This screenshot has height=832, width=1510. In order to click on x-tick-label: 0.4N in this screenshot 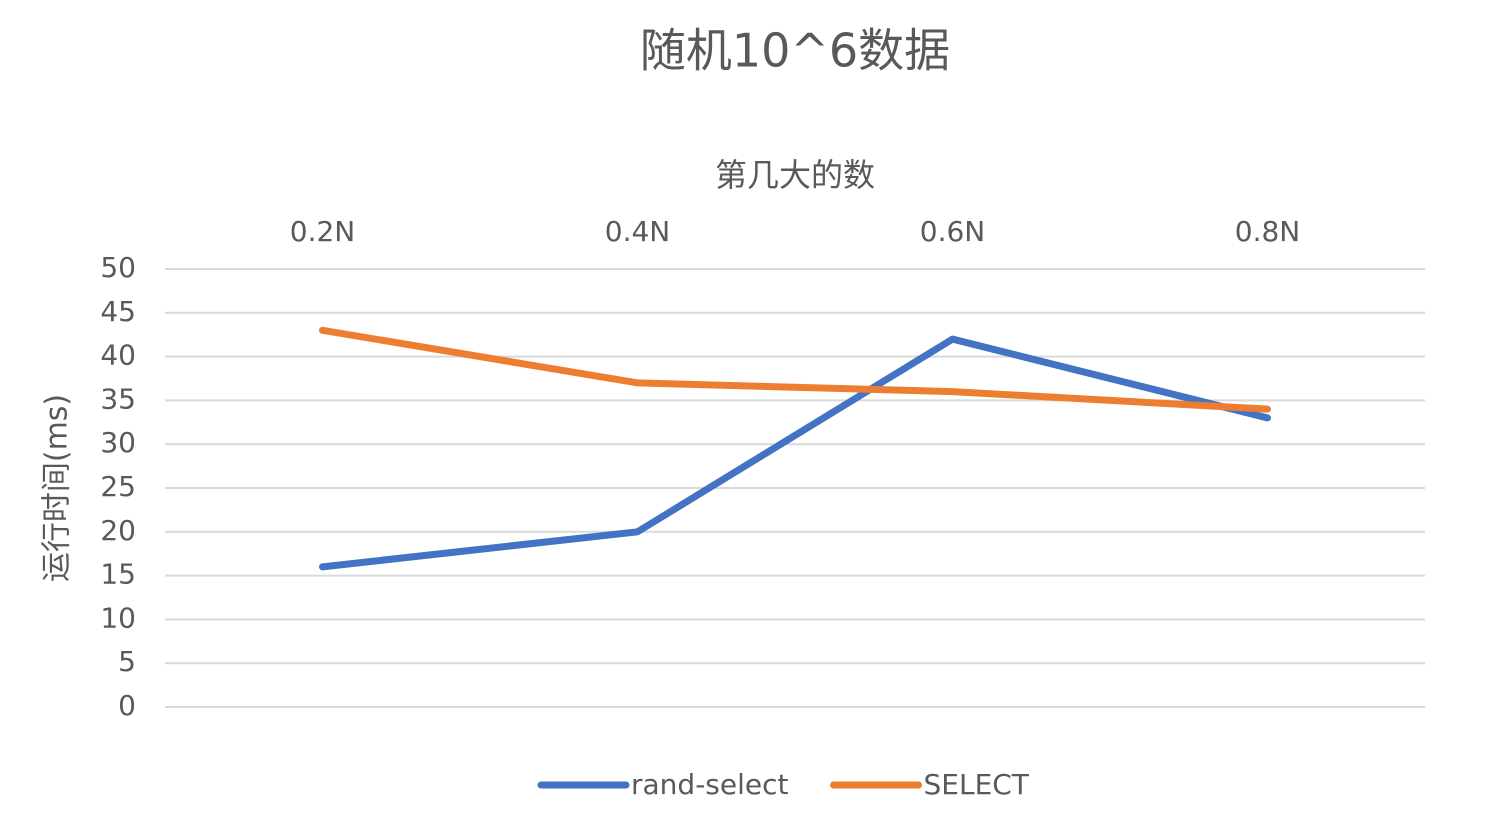, I will do `click(637, 231)`.